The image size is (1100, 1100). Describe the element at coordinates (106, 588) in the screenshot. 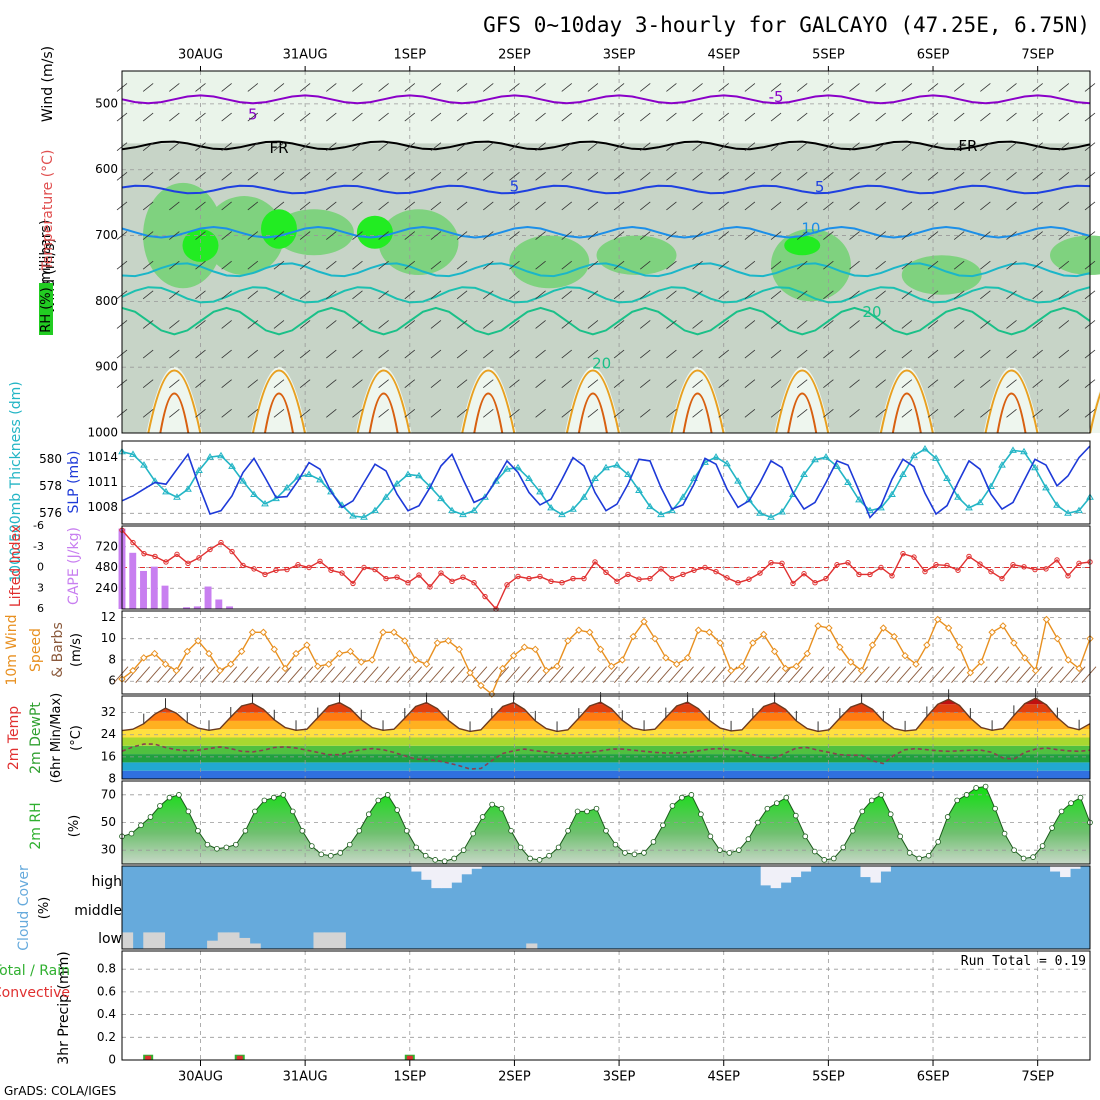

I see `cape-tick-label: 240` at that location.